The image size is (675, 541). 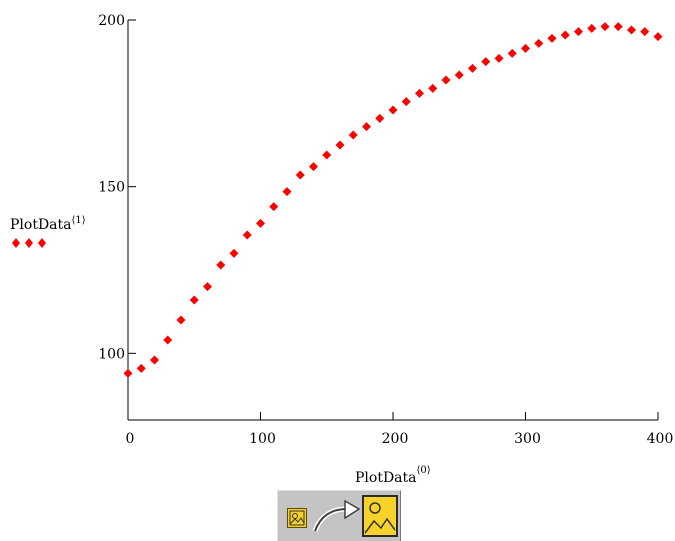 I want to click on legend-markers, so click(x=29, y=243).